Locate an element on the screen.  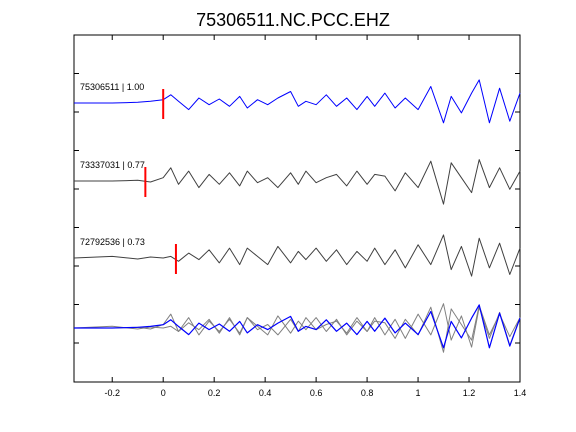
x-tick-label: 0.6 is located at coordinates (316, 393).